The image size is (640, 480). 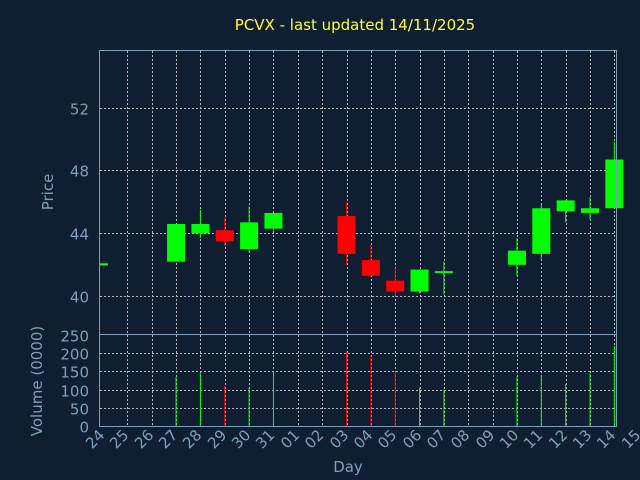 What do you see at coordinates (217, 439) in the screenshot?
I see `x-tick-label: 29` at bounding box center [217, 439].